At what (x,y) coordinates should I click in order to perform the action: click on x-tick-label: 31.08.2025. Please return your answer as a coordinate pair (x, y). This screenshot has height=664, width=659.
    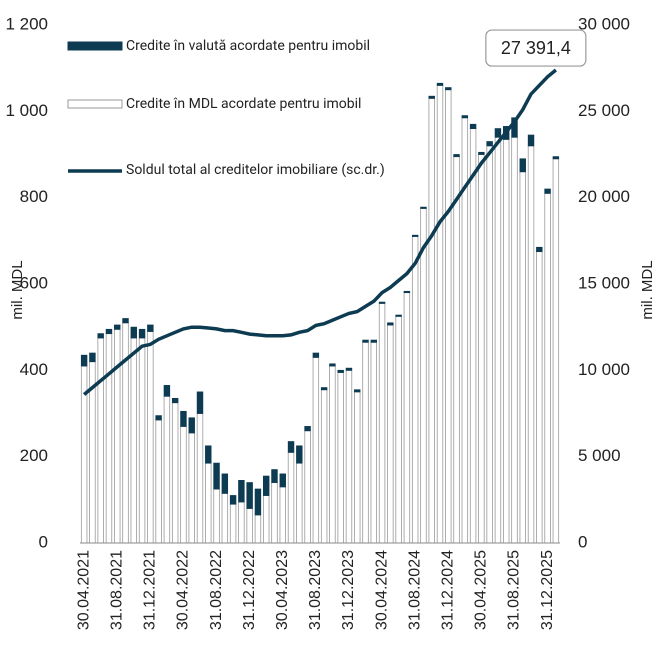
    Looking at the image, I should click on (514, 590).